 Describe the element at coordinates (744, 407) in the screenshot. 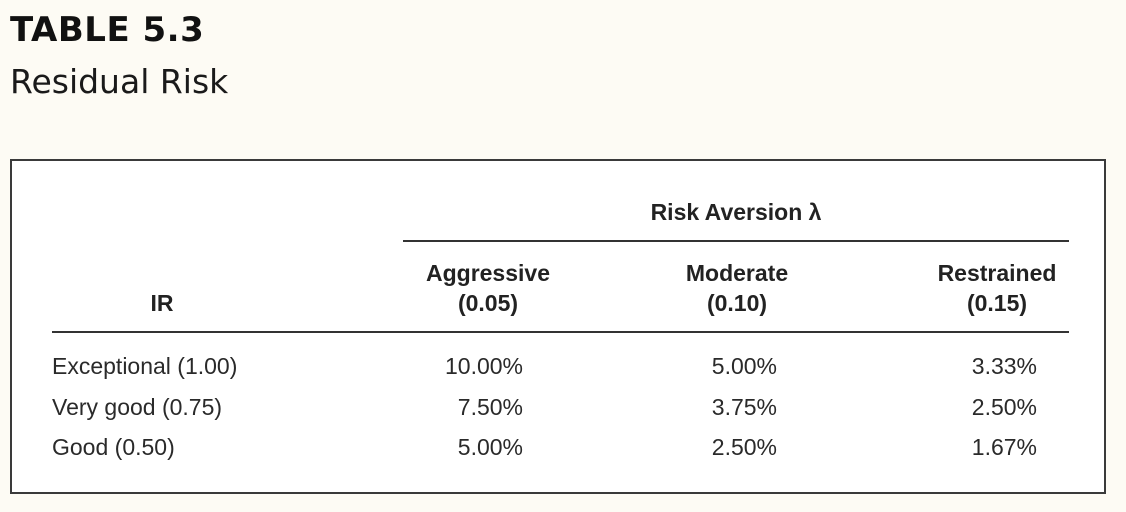

I see `cell-moderate: 3.75%` at that location.